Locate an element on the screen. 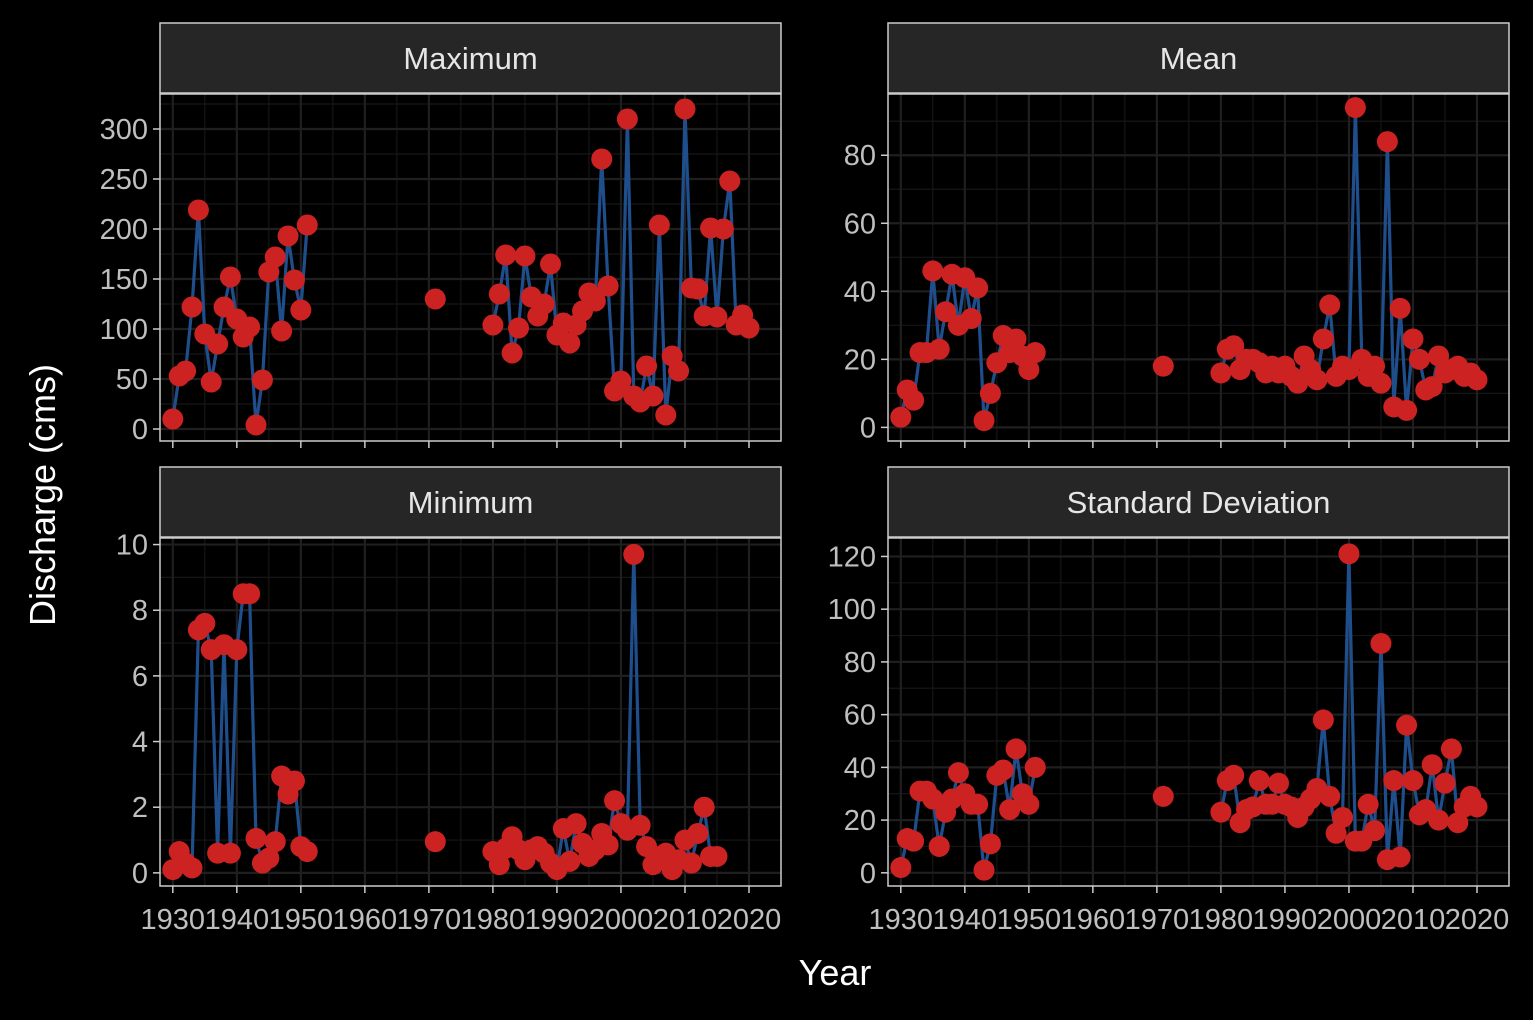 The height and width of the screenshot is (1020, 1533). y-tick-label: 300 is located at coordinates (124, 130).